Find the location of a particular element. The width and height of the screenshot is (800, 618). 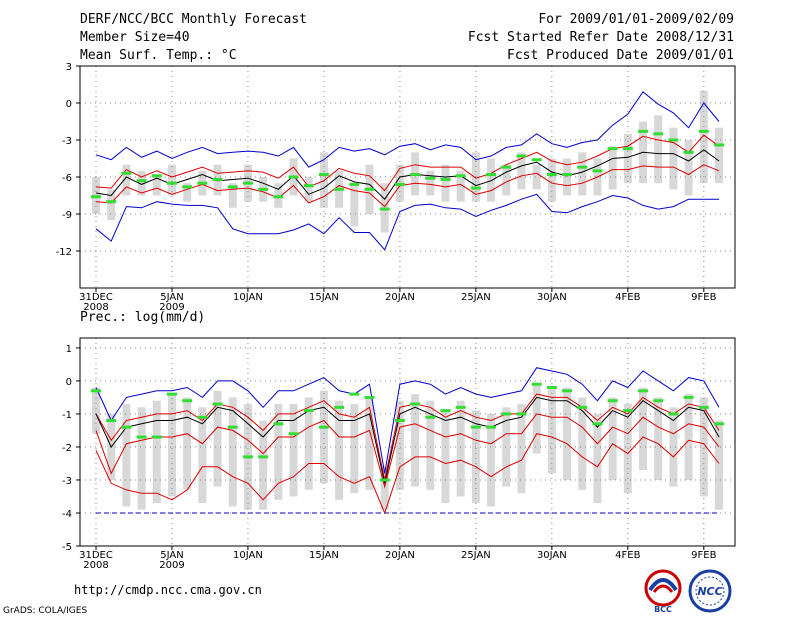

envelope-max-line is located at coordinates (407, 129).